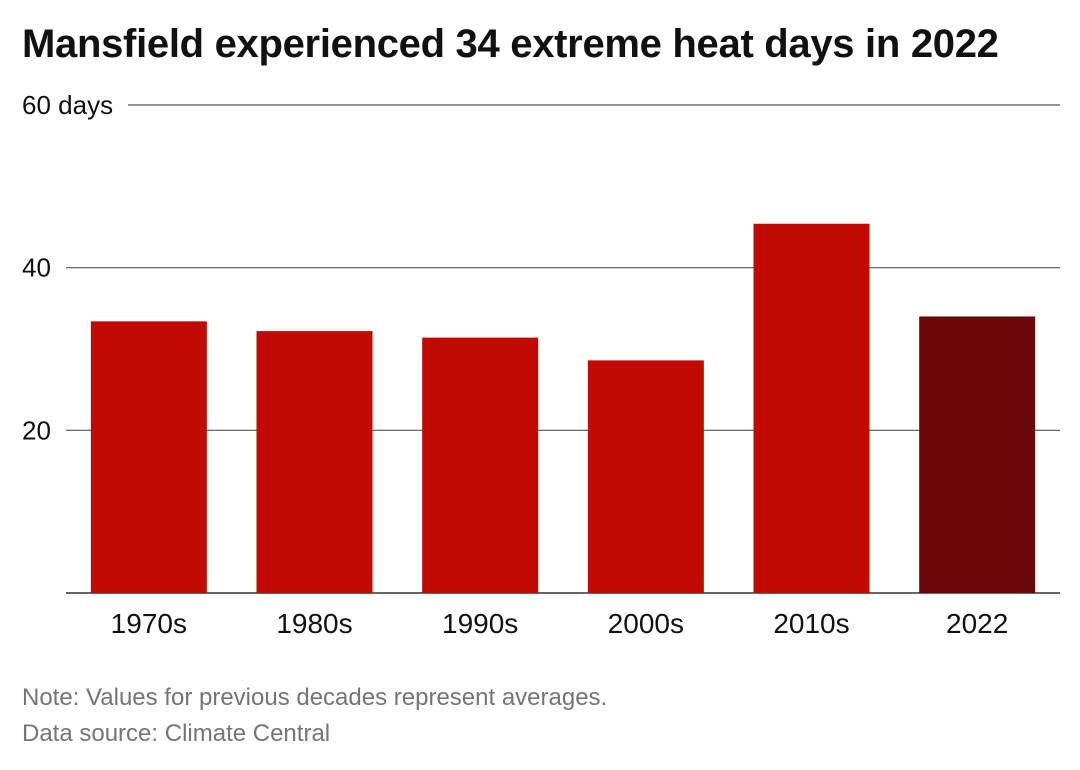 The image size is (1080, 770). Describe the element at coordinates (176, 733) in the screenshot. I see `data-source: Data source: Climate Central` at that location.